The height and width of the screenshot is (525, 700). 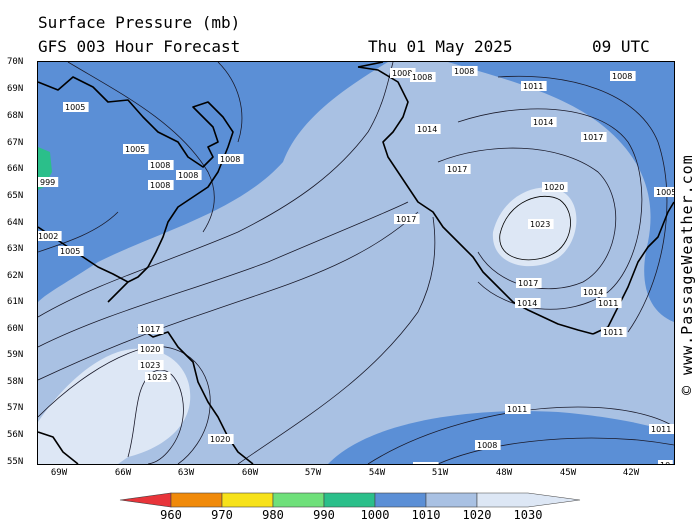 I want to click on isobar-label: 10, so click(x=665, y=462).